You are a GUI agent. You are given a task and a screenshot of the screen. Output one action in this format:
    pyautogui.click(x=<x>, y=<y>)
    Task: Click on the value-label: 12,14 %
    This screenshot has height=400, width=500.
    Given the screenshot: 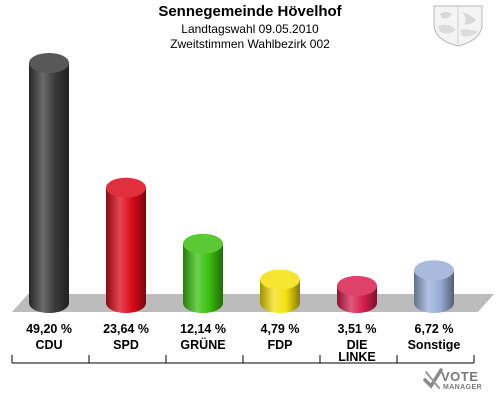 What is the action you would take?
    pyautogui.click(x=203, y=329)
    